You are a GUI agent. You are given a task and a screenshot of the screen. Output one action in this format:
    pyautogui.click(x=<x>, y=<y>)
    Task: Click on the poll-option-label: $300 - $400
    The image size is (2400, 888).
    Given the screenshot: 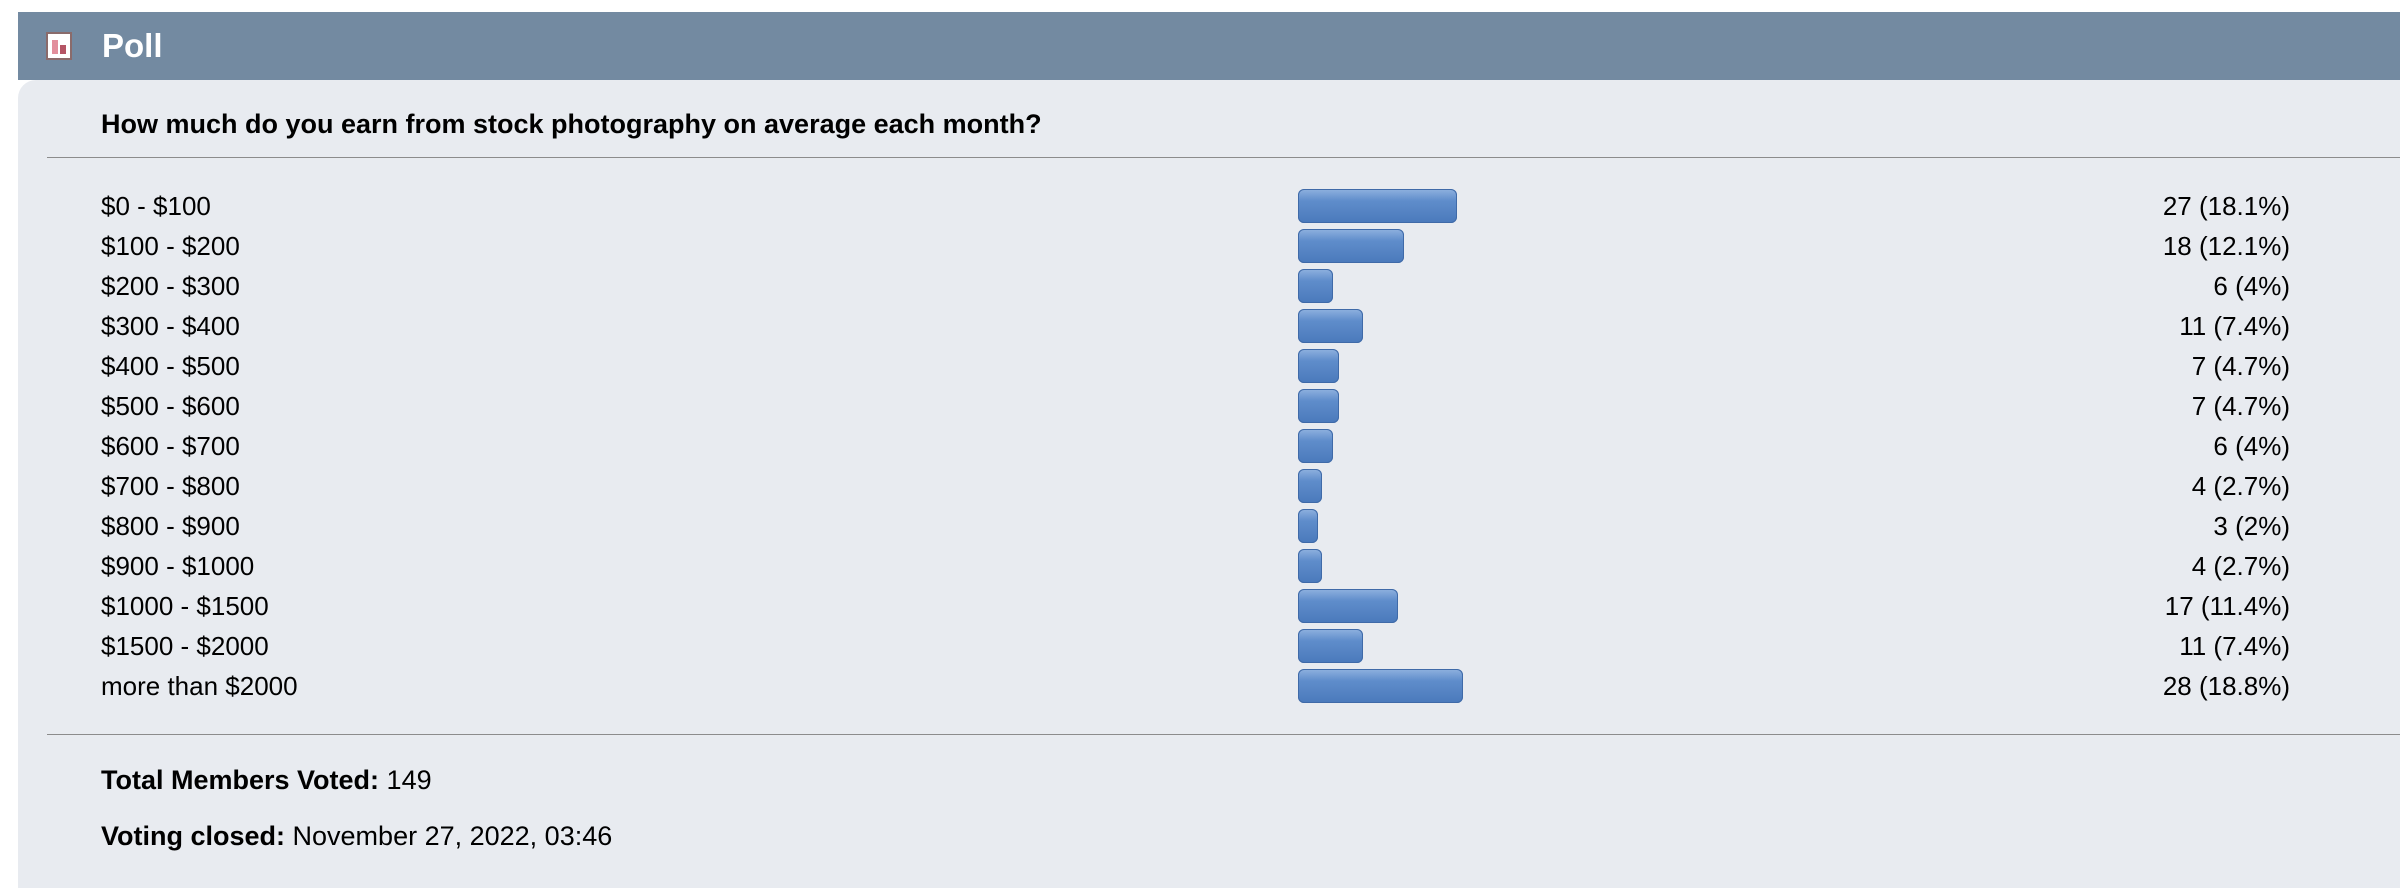 What is the action you would take?
    pyautogui.click(x=170, y=326)
    